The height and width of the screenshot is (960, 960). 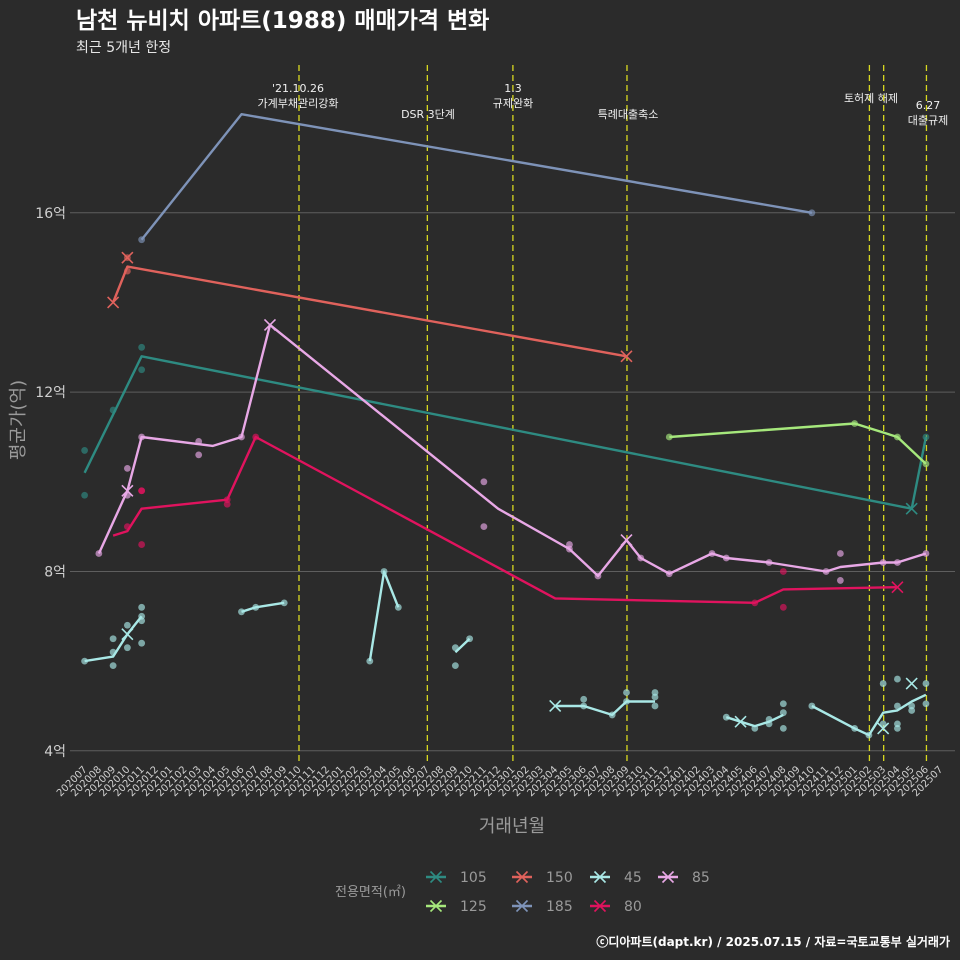 What do you see at coordinates (55, 752) in the screenshot?
I see `y-tick-label: 4억` at bounding box center [55, 752].